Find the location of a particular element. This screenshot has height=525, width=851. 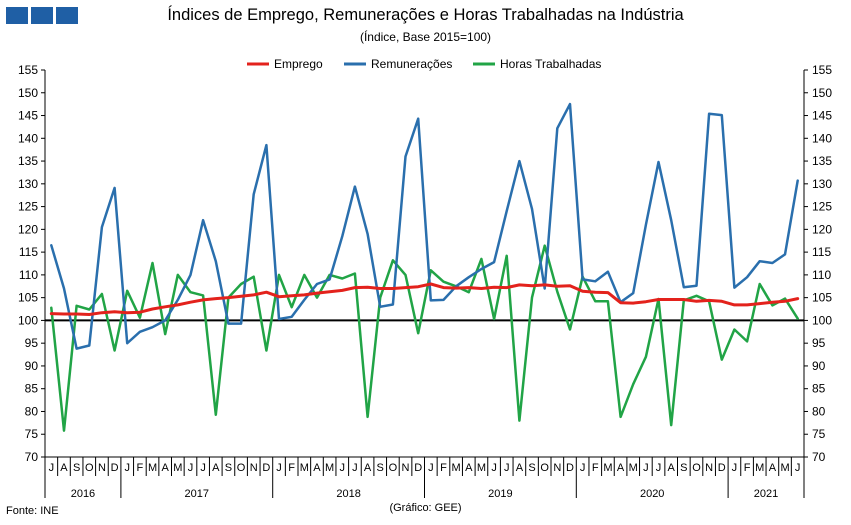

x-year-label: 2016 is located at coordinates (83, 494).